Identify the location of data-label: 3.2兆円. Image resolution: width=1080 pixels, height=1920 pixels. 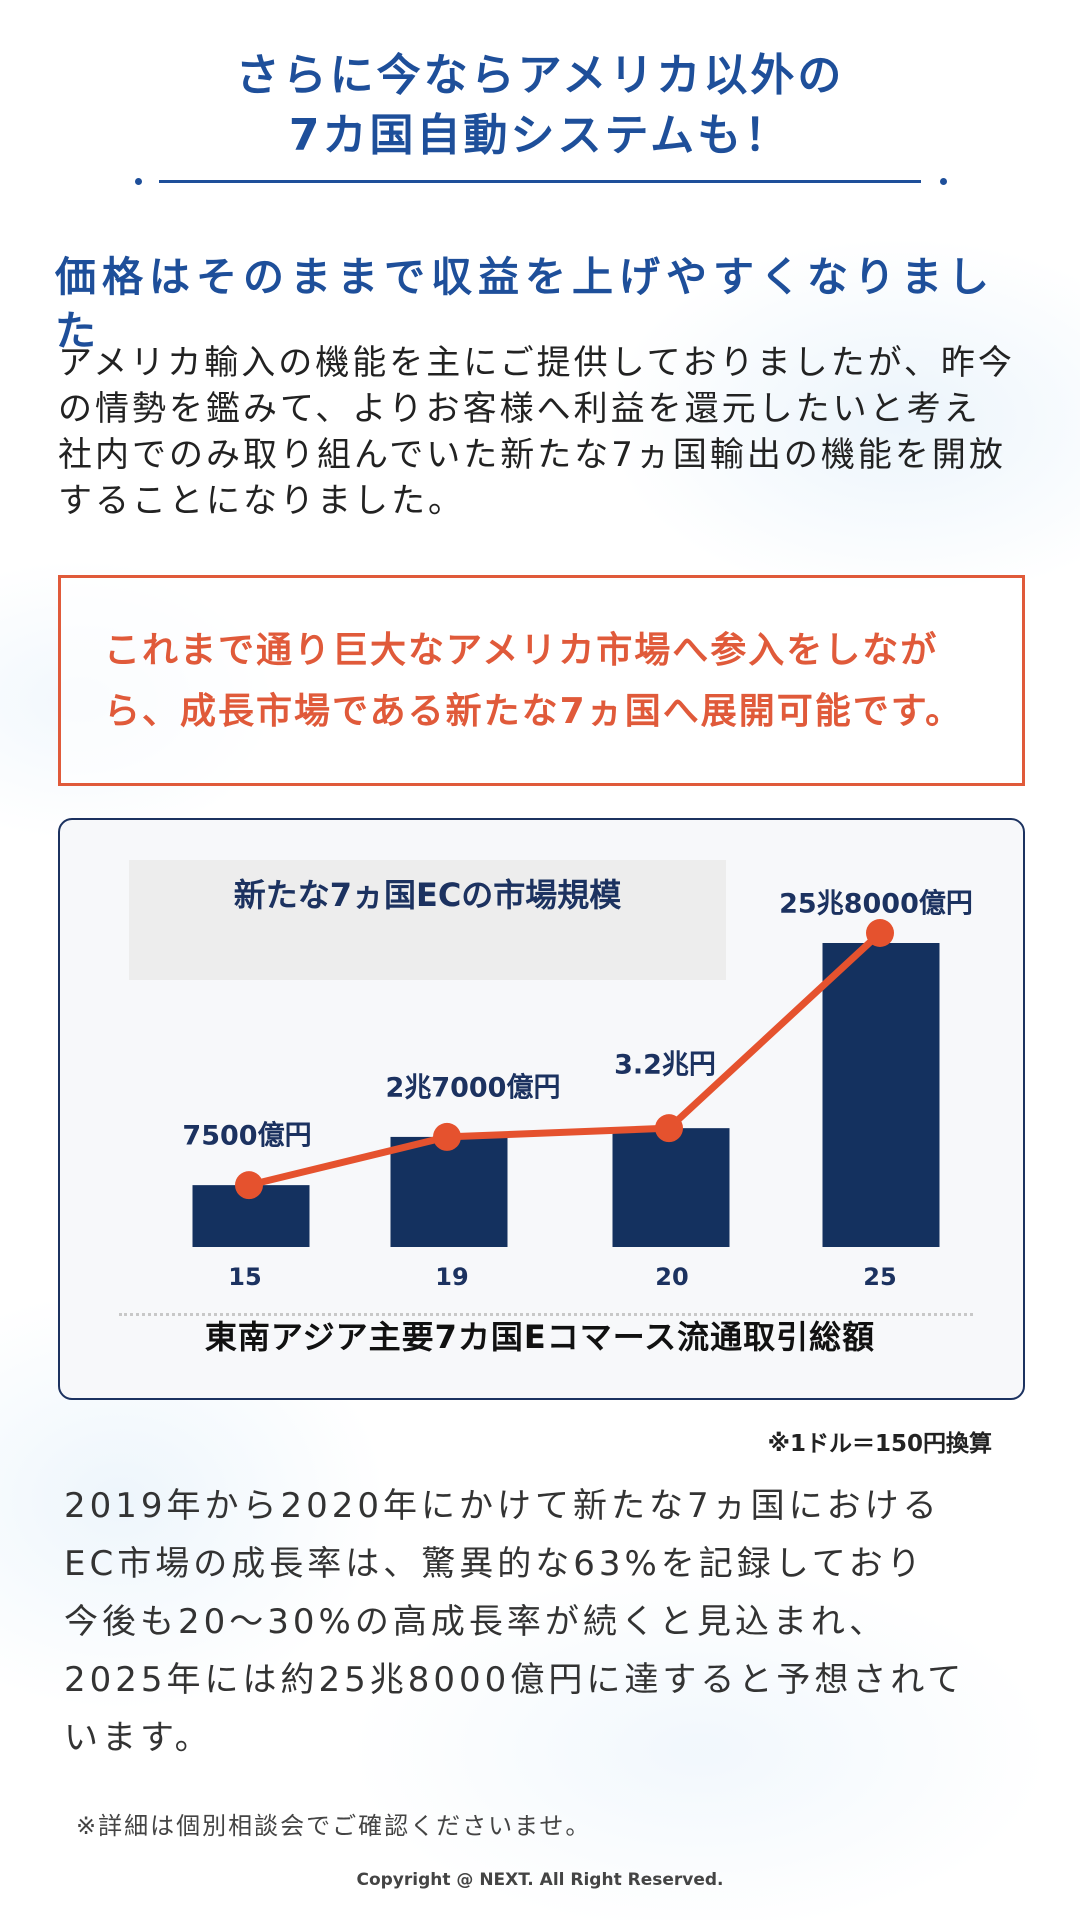
(665, 1065).